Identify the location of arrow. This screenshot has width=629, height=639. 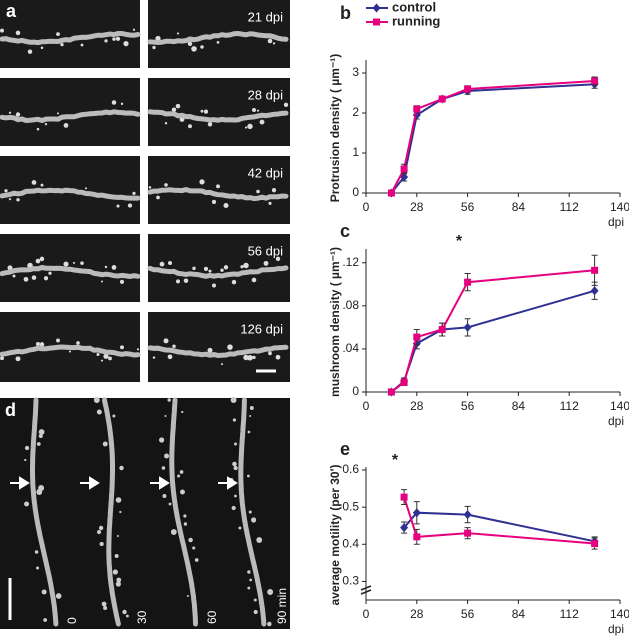
(20, 483).